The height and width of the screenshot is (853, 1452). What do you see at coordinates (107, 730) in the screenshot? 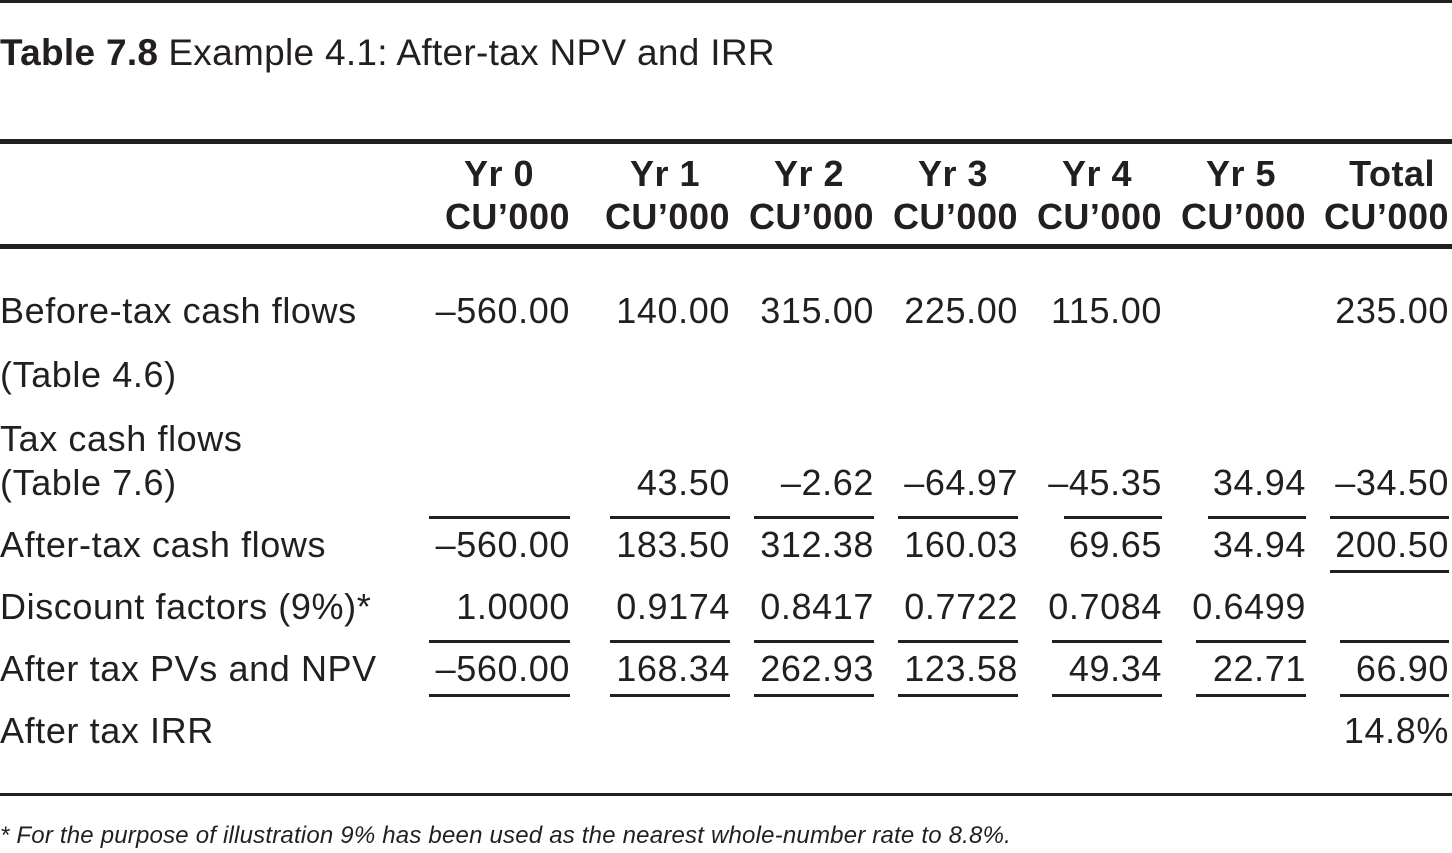
I see `row-label-irr: After tax IRR` at bounding box center [107, 730].